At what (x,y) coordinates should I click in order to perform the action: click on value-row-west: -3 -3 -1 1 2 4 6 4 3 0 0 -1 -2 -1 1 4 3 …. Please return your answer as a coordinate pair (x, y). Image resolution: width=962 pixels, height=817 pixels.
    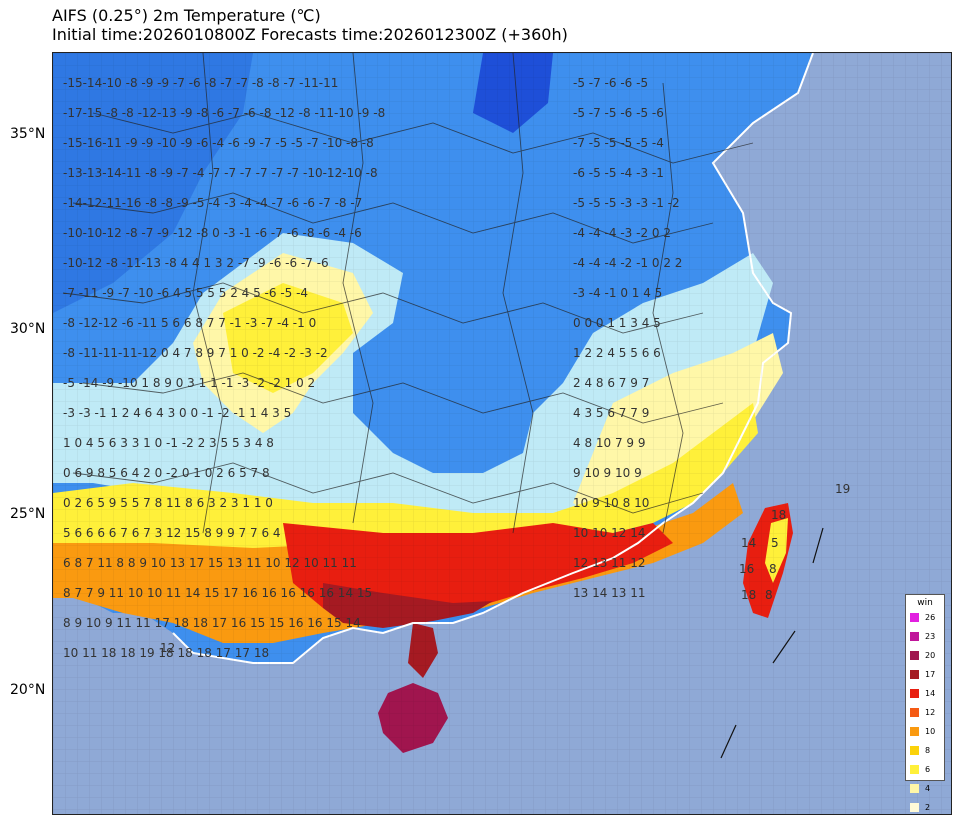
    Looking at the image, I should click on (177, 413).